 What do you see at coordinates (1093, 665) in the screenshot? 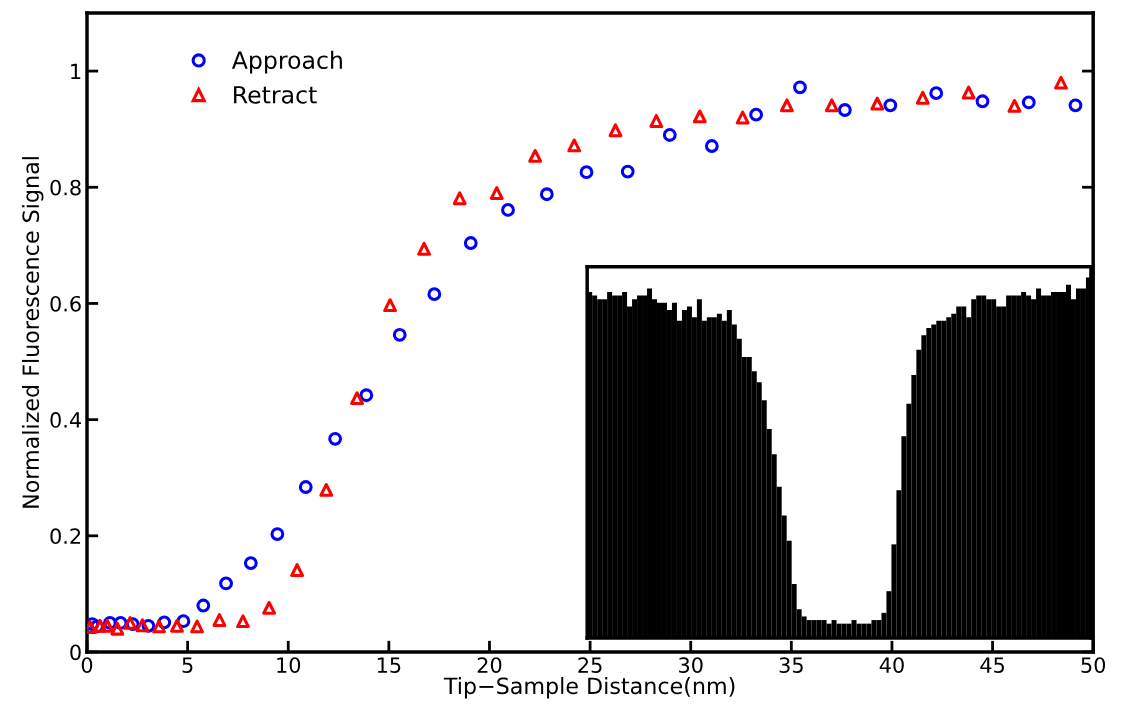
I see `x-tick-label: 50` at bounding box center [1093, 665].